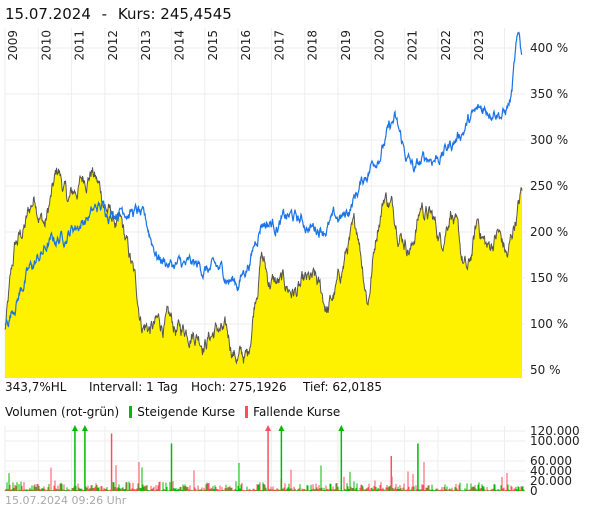  Describe the element at coordinates (551, 471) in the screenshot. I see `vol-y-tick-label: 40.000` at that location.